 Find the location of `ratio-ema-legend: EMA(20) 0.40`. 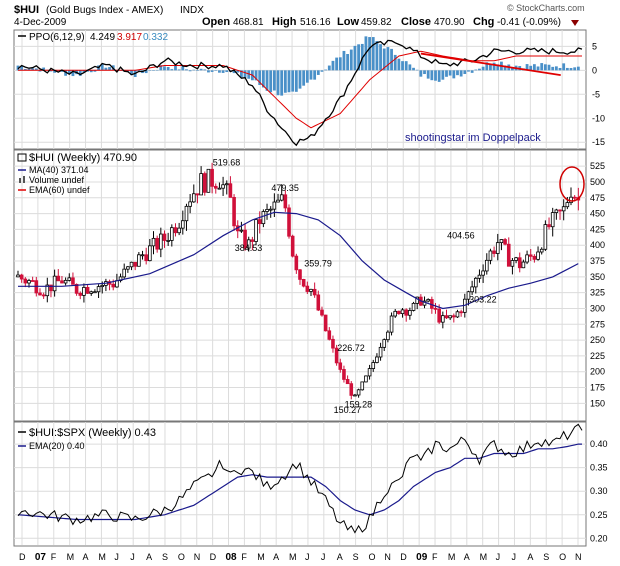

ratio-ema-legend: EMA(20) 0.40 is located at coordinates (57, 446).